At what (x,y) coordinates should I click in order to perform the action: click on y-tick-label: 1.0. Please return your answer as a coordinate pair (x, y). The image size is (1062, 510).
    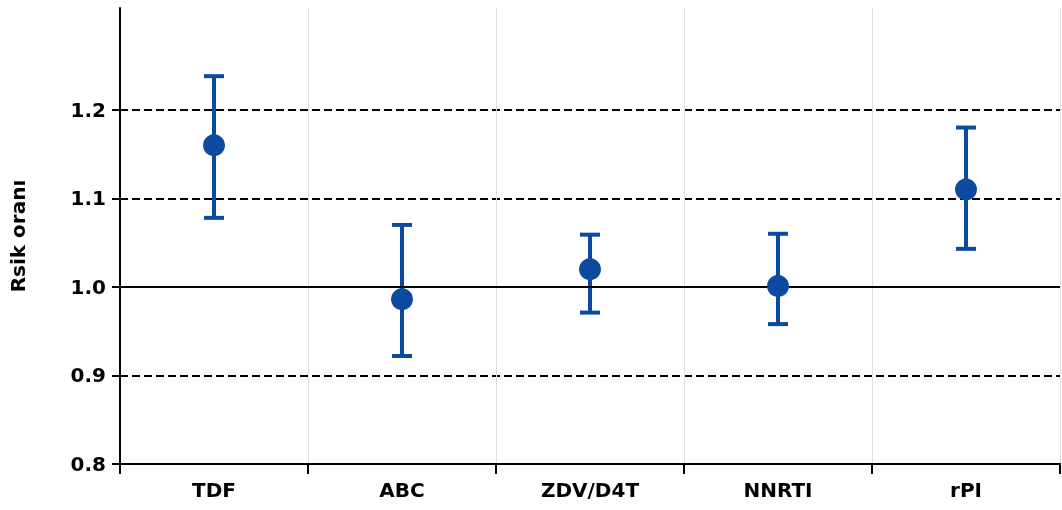
    Looking at the image, I should click on (88, 286).